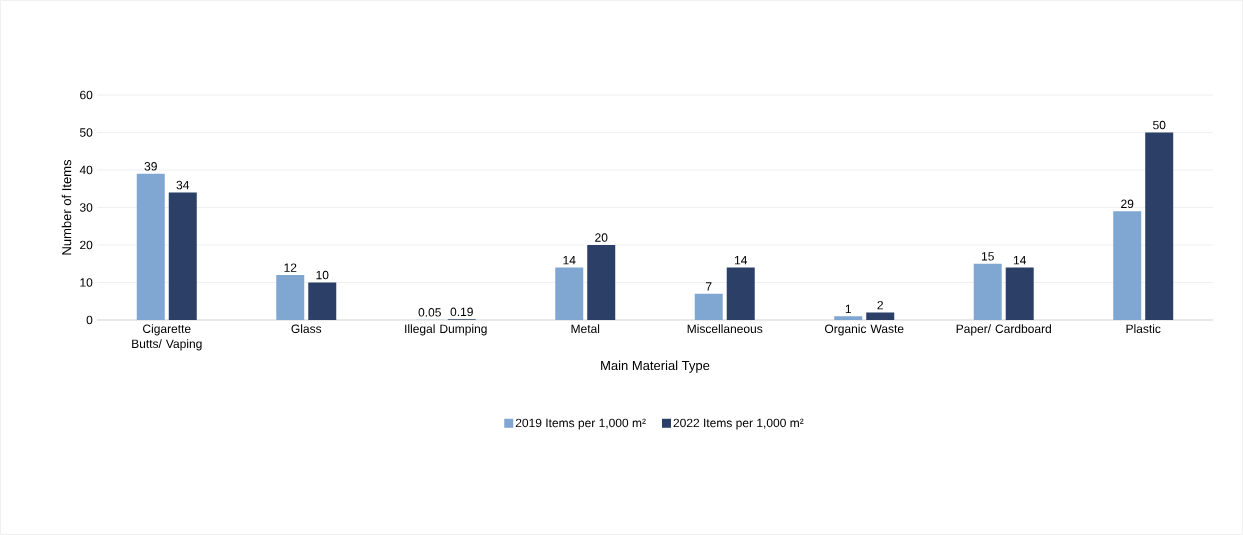 The image size is (1243, 535). What do you see at coordinates (183, 185) in the screenshot?
I see `data-label: 34` at bounding box center [183, 185].